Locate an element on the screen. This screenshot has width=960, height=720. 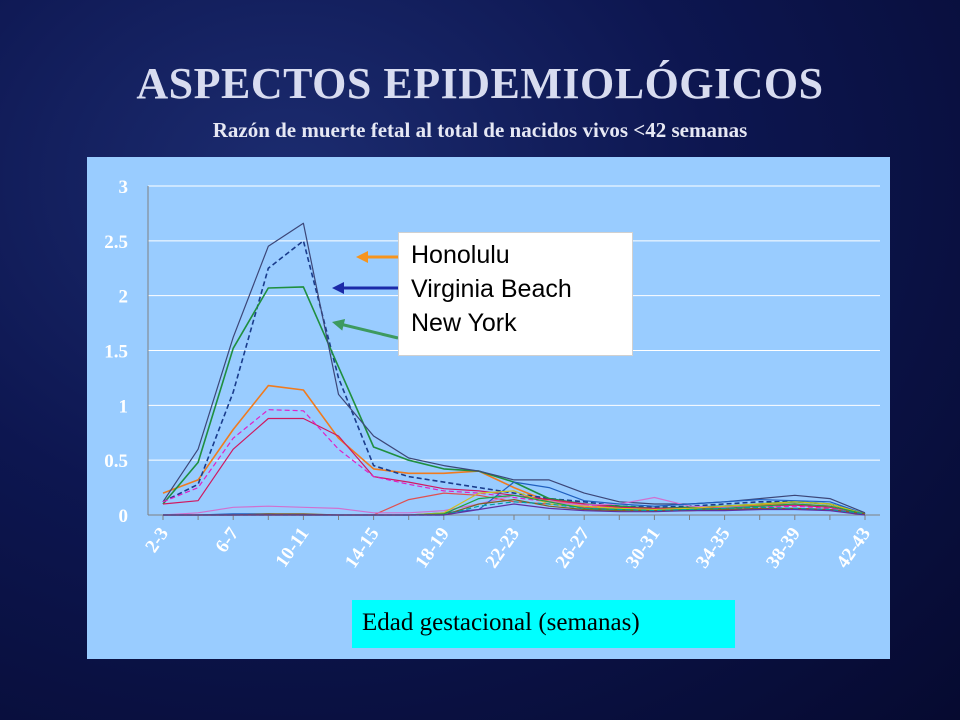
x-axis-title: Edad gestacional (semanas) is located at coordinates (543, 624).